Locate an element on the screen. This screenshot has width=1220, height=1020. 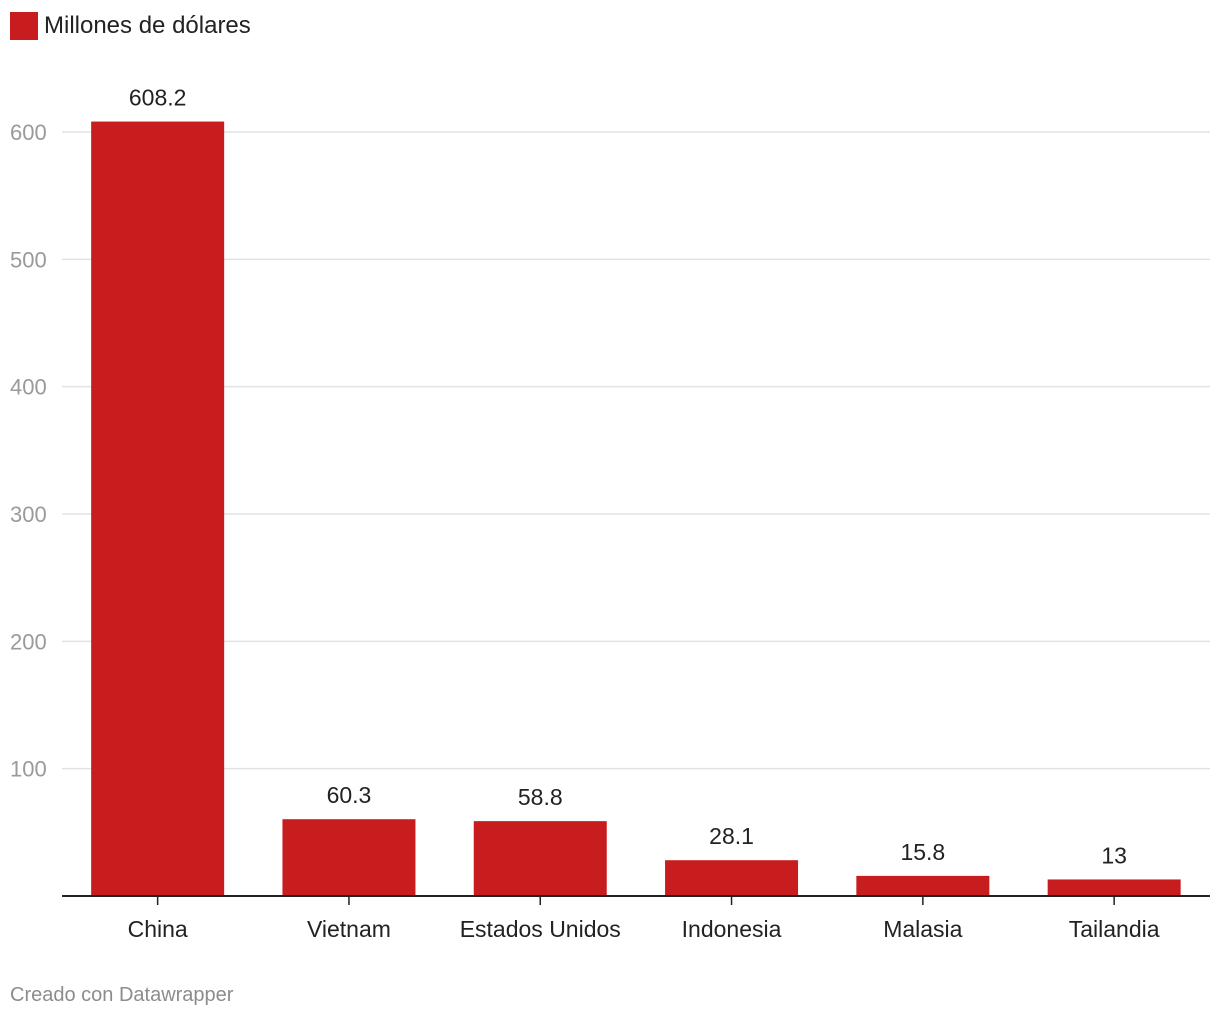
footer-credit: Creado con Datawrapper is located at coordinates (122, 995).